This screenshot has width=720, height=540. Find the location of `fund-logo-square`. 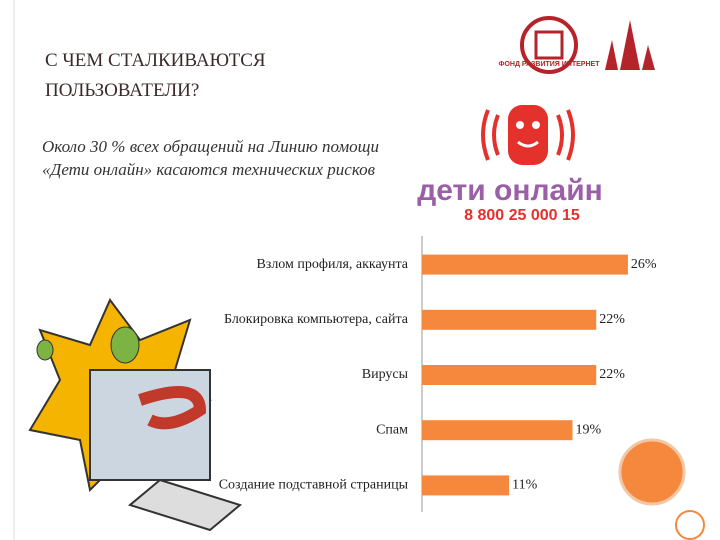

fund-logo-square is located at coordinates (549, 45).